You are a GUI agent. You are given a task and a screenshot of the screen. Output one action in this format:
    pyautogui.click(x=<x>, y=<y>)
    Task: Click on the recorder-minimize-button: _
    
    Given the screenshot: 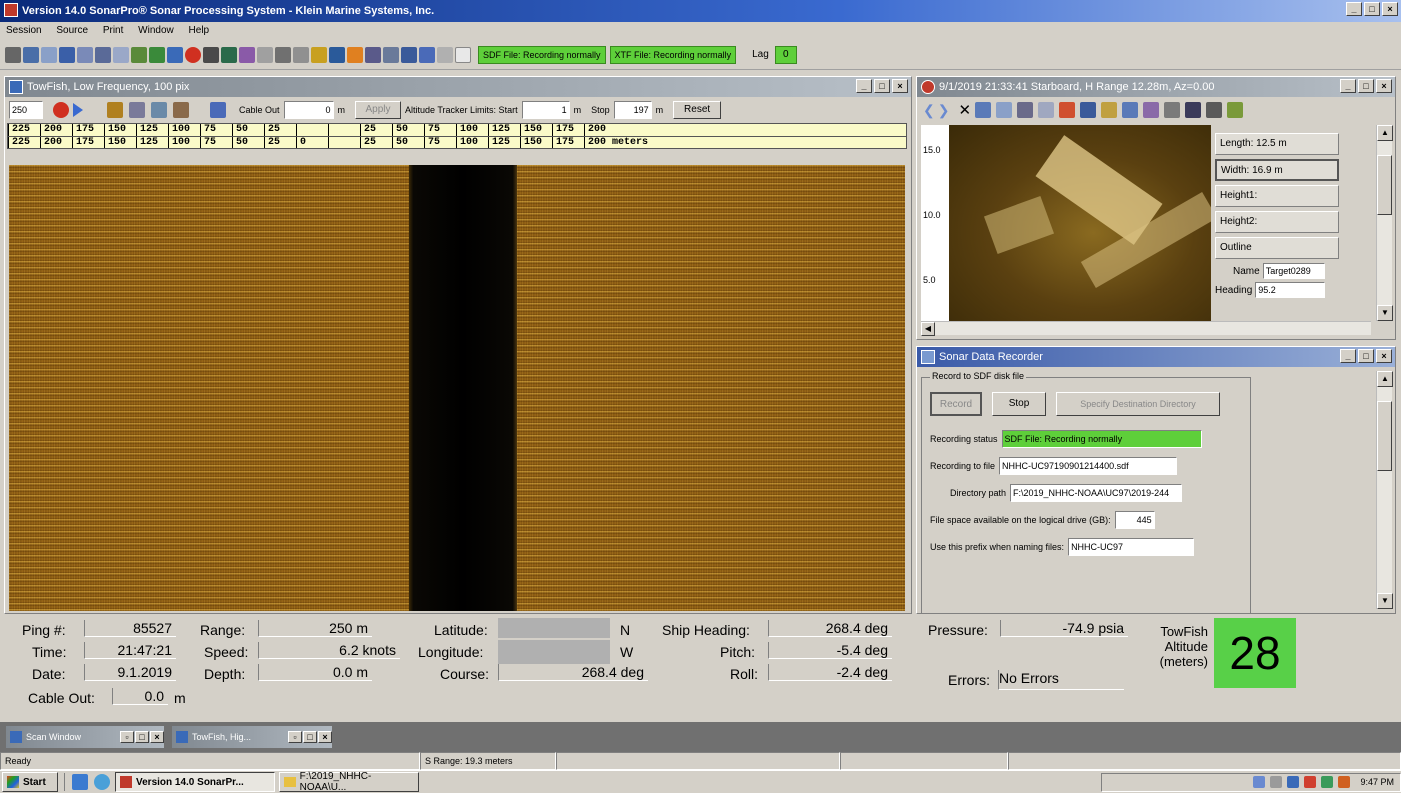 What is the action you would take?
    pyautogui.click(x=1348, y=356)
    